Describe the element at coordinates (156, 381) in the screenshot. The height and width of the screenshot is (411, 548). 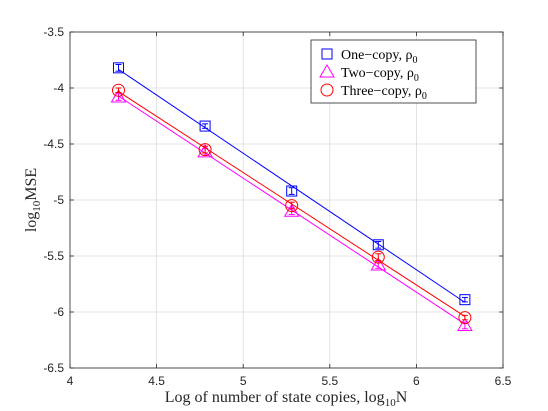
I see `x-tick-label: 4.5` at that location.